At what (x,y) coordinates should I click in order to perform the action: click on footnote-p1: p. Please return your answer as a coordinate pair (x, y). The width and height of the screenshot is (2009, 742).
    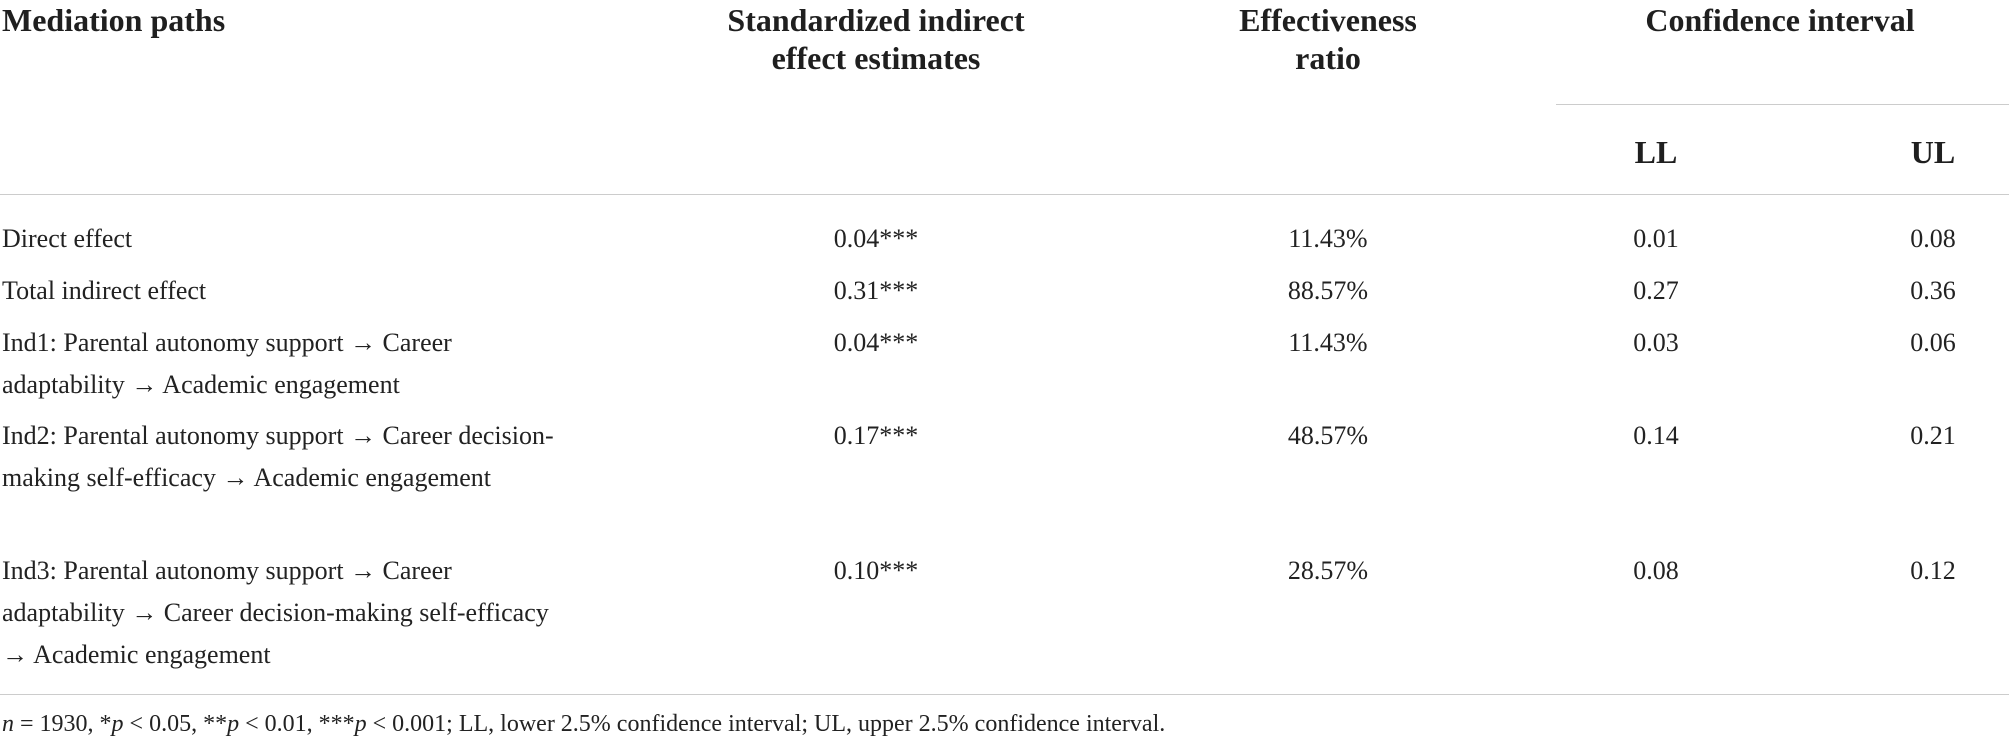
    Looking at the image, I should click on (117, 724).